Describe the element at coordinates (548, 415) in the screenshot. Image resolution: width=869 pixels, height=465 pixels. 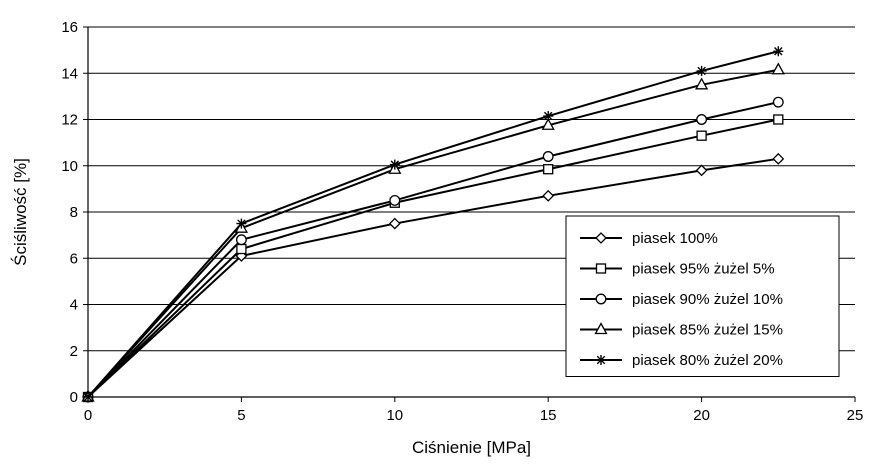
I see `x-tick-label: 15` at that location.